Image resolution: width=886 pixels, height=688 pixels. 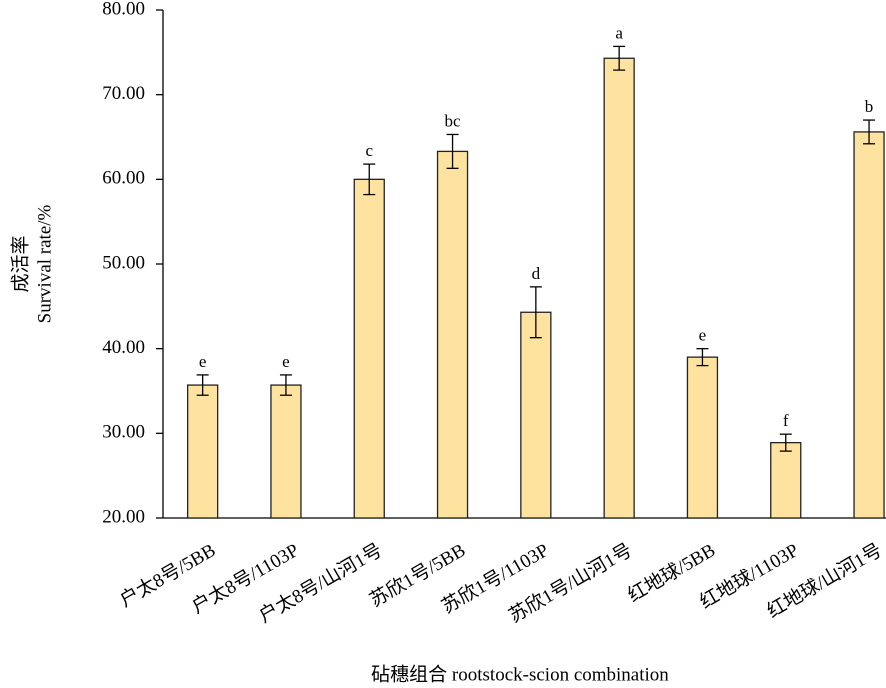 What do you see at coordinates (123, 347) in the screenshot?
I see `y-tick-label: 40.00` at bounding box center [123, 347].